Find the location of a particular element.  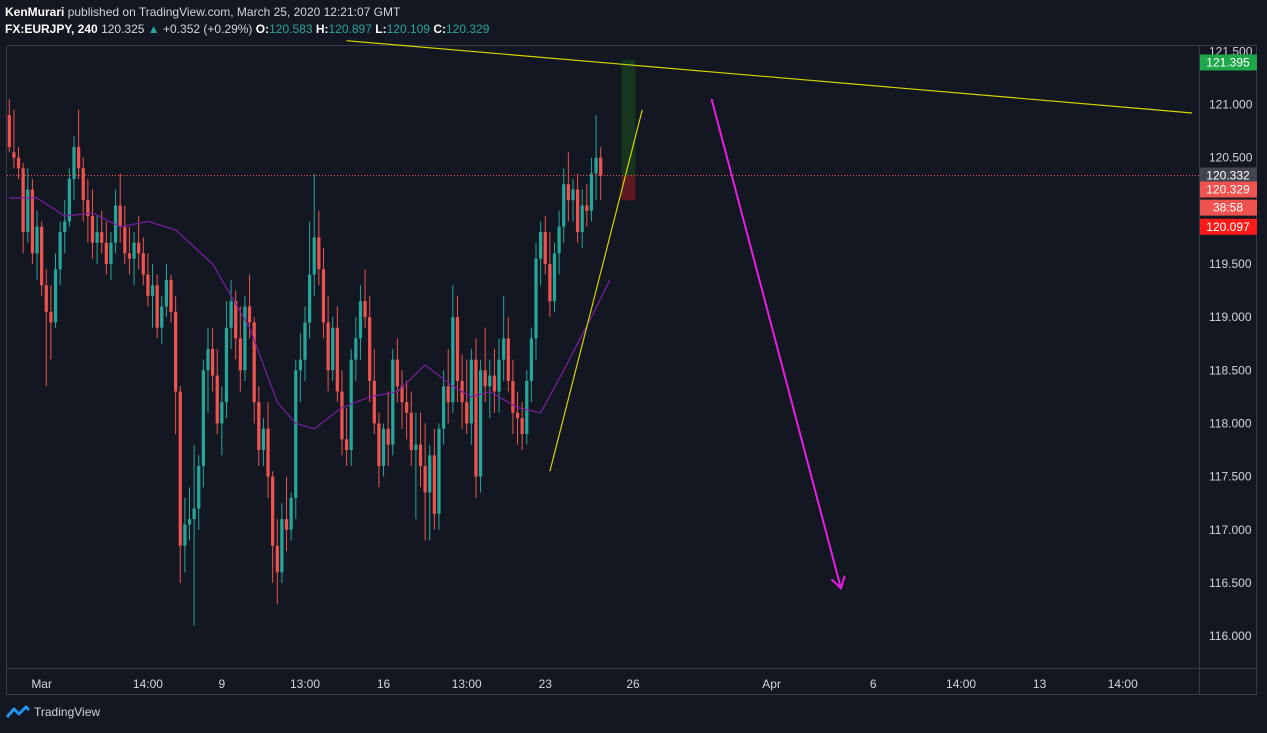

y-tick-label: 118.000 is located at coordinates (1230, 423).